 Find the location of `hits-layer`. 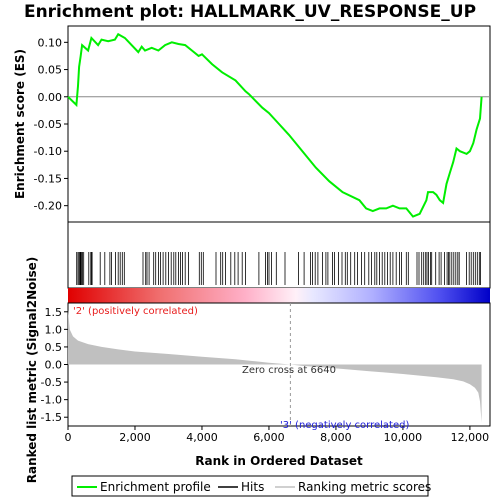

hits-layer is located at coordinates (279, 268).